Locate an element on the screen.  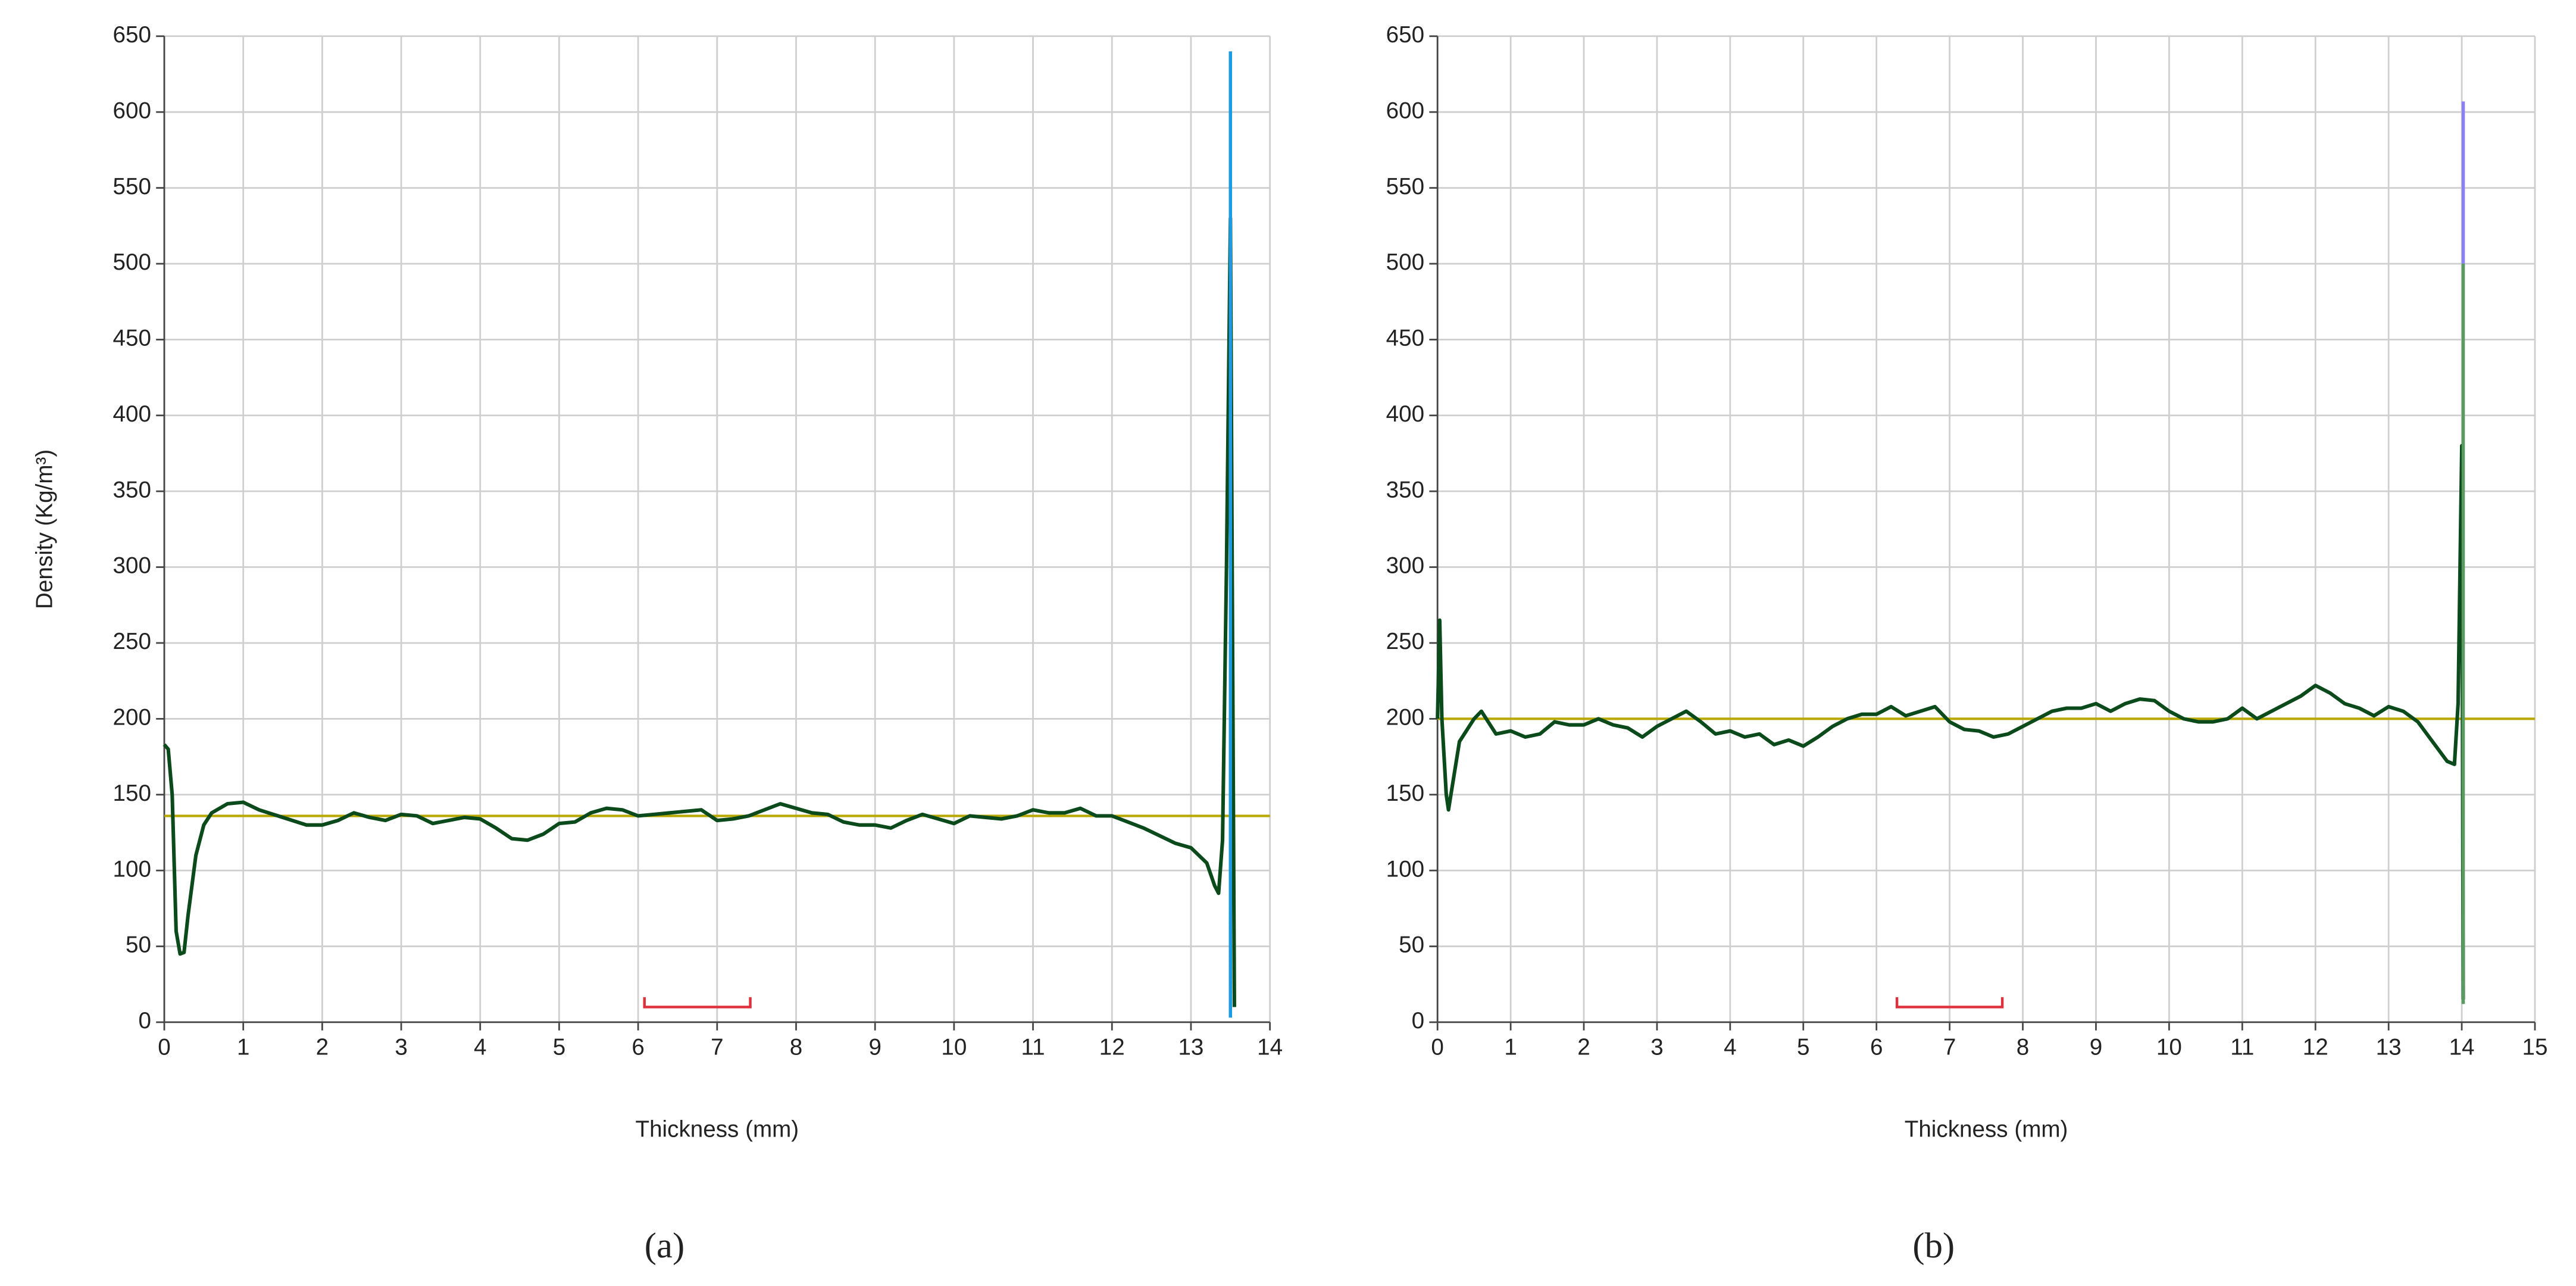
x-tick-label: 15 is located at coordinates (2535, 1047).